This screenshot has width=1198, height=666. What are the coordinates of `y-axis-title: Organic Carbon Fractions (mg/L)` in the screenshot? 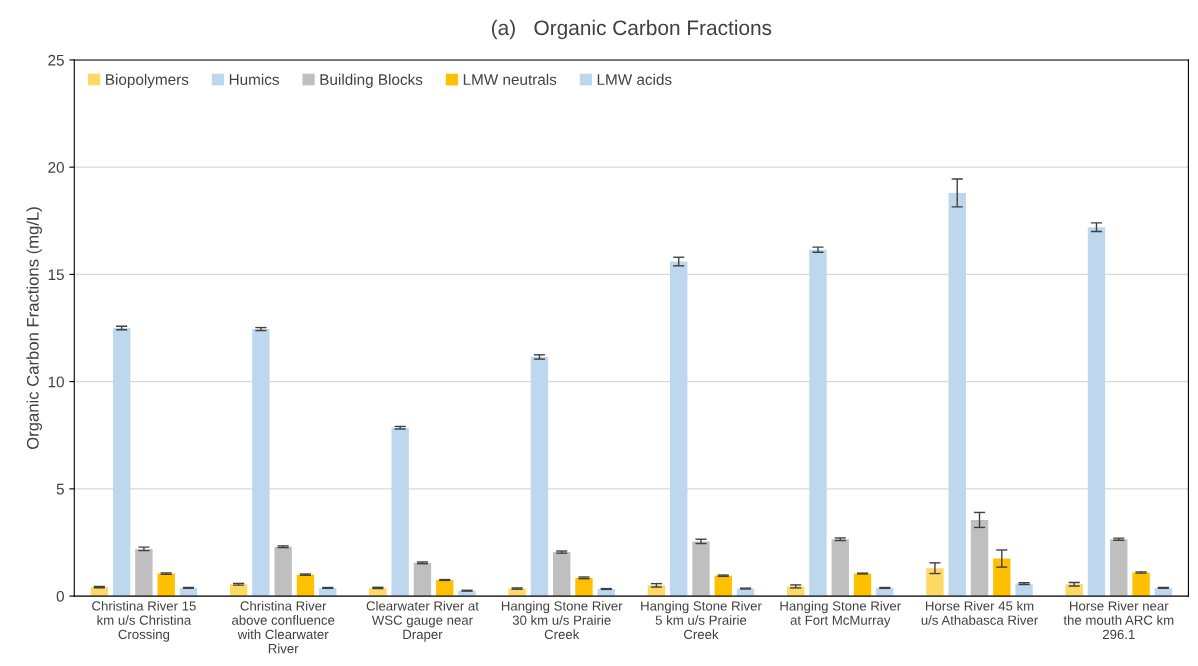 It's located at (34, 328).